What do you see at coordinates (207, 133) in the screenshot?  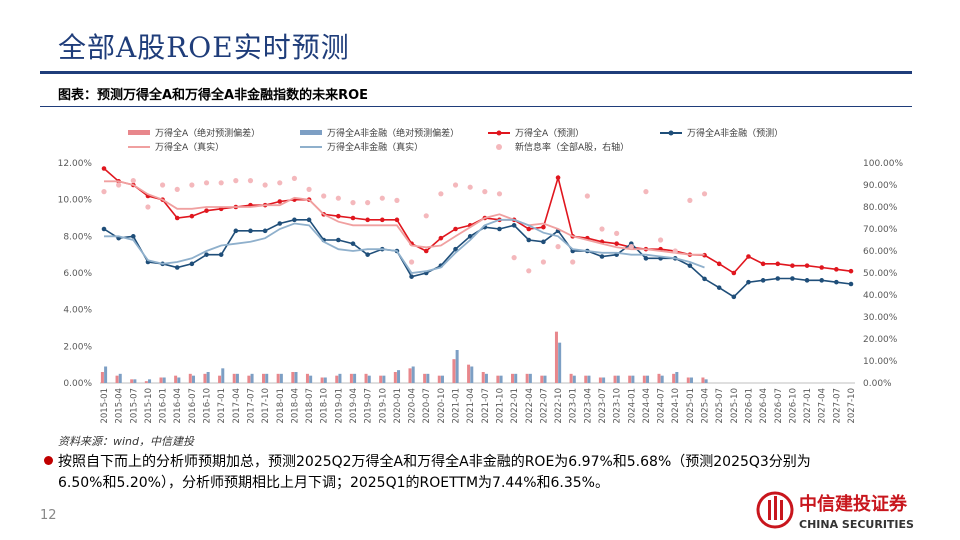 I see `legend-label: 万得全A（绝对预测偏差）` at bounding box center [207, 133].